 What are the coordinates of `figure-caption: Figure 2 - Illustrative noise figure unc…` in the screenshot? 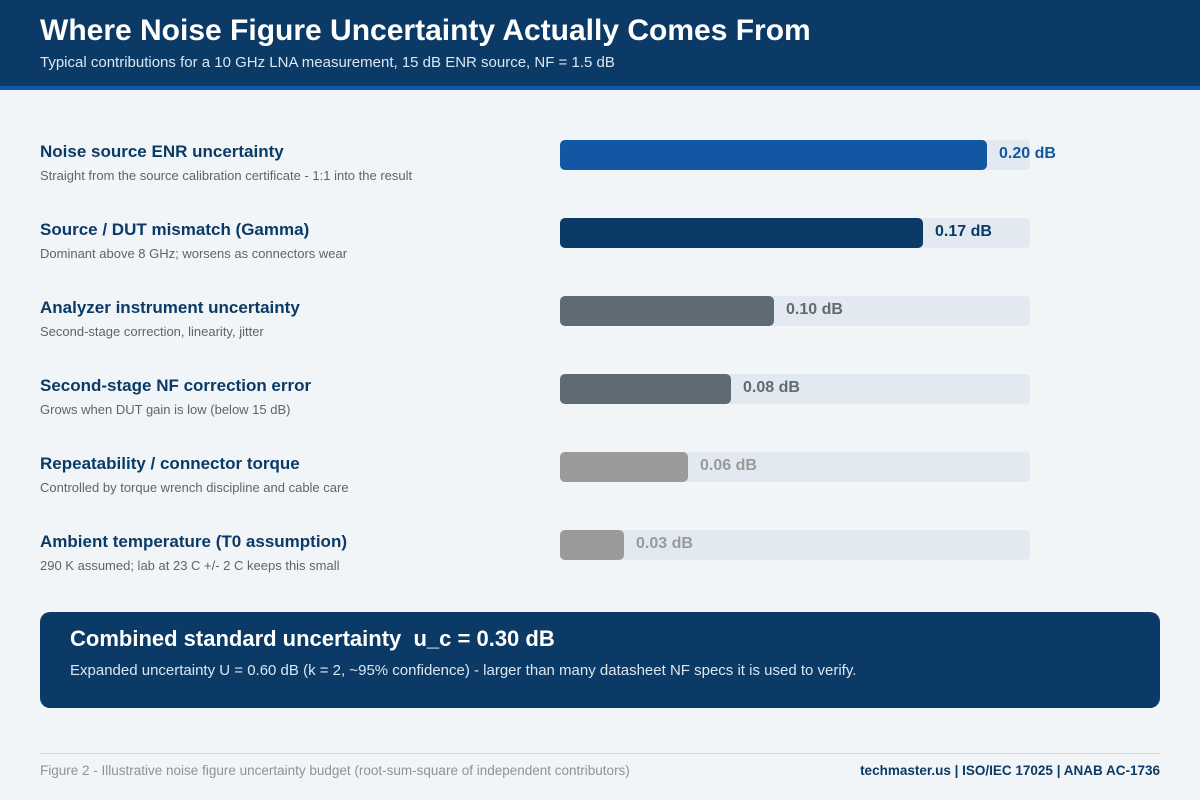 It's located at (335, 770).